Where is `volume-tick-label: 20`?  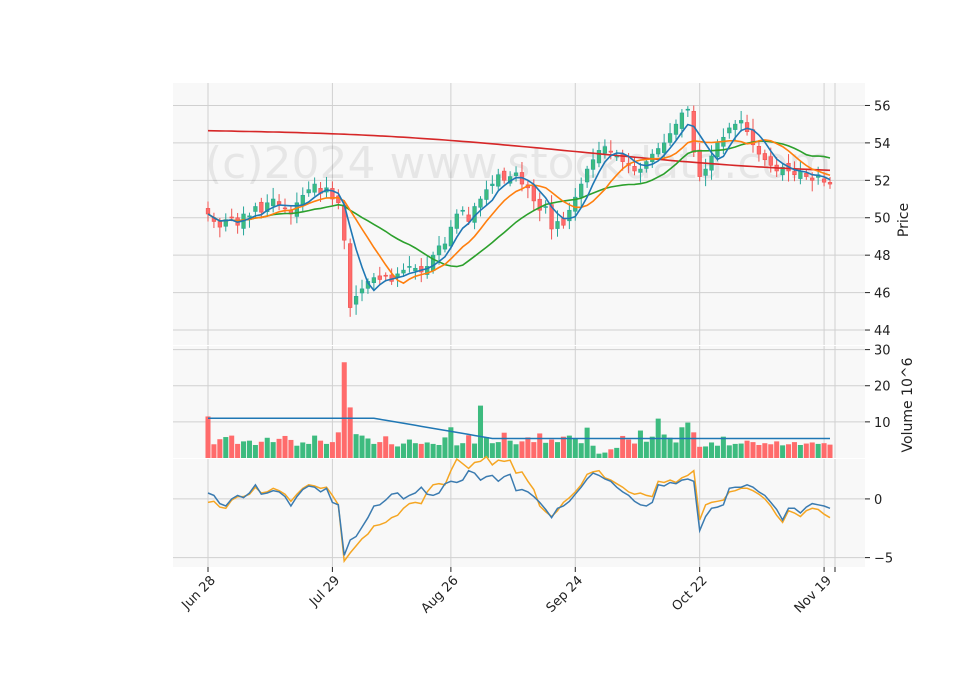
volume-tick-label: 20 is located at coordinates (882, 387).